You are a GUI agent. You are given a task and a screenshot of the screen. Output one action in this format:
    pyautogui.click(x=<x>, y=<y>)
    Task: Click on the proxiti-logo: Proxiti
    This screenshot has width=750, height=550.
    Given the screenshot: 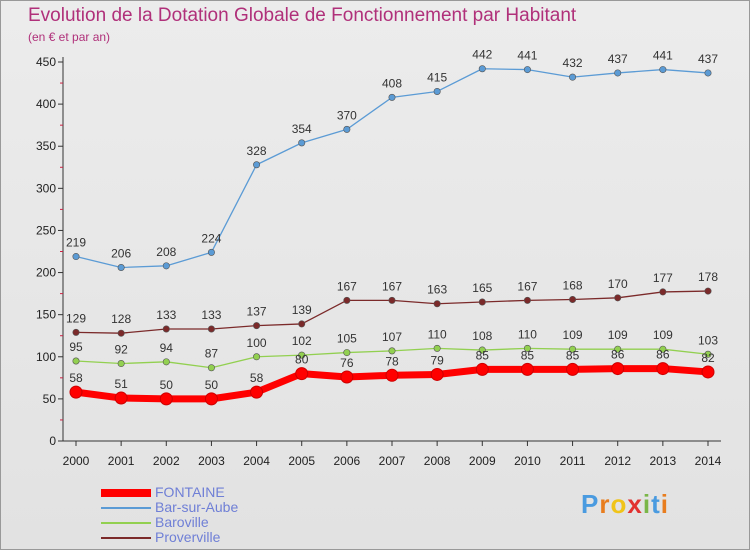 What is the action you would take?
    pyautogui.click(x=625, y=504)
    